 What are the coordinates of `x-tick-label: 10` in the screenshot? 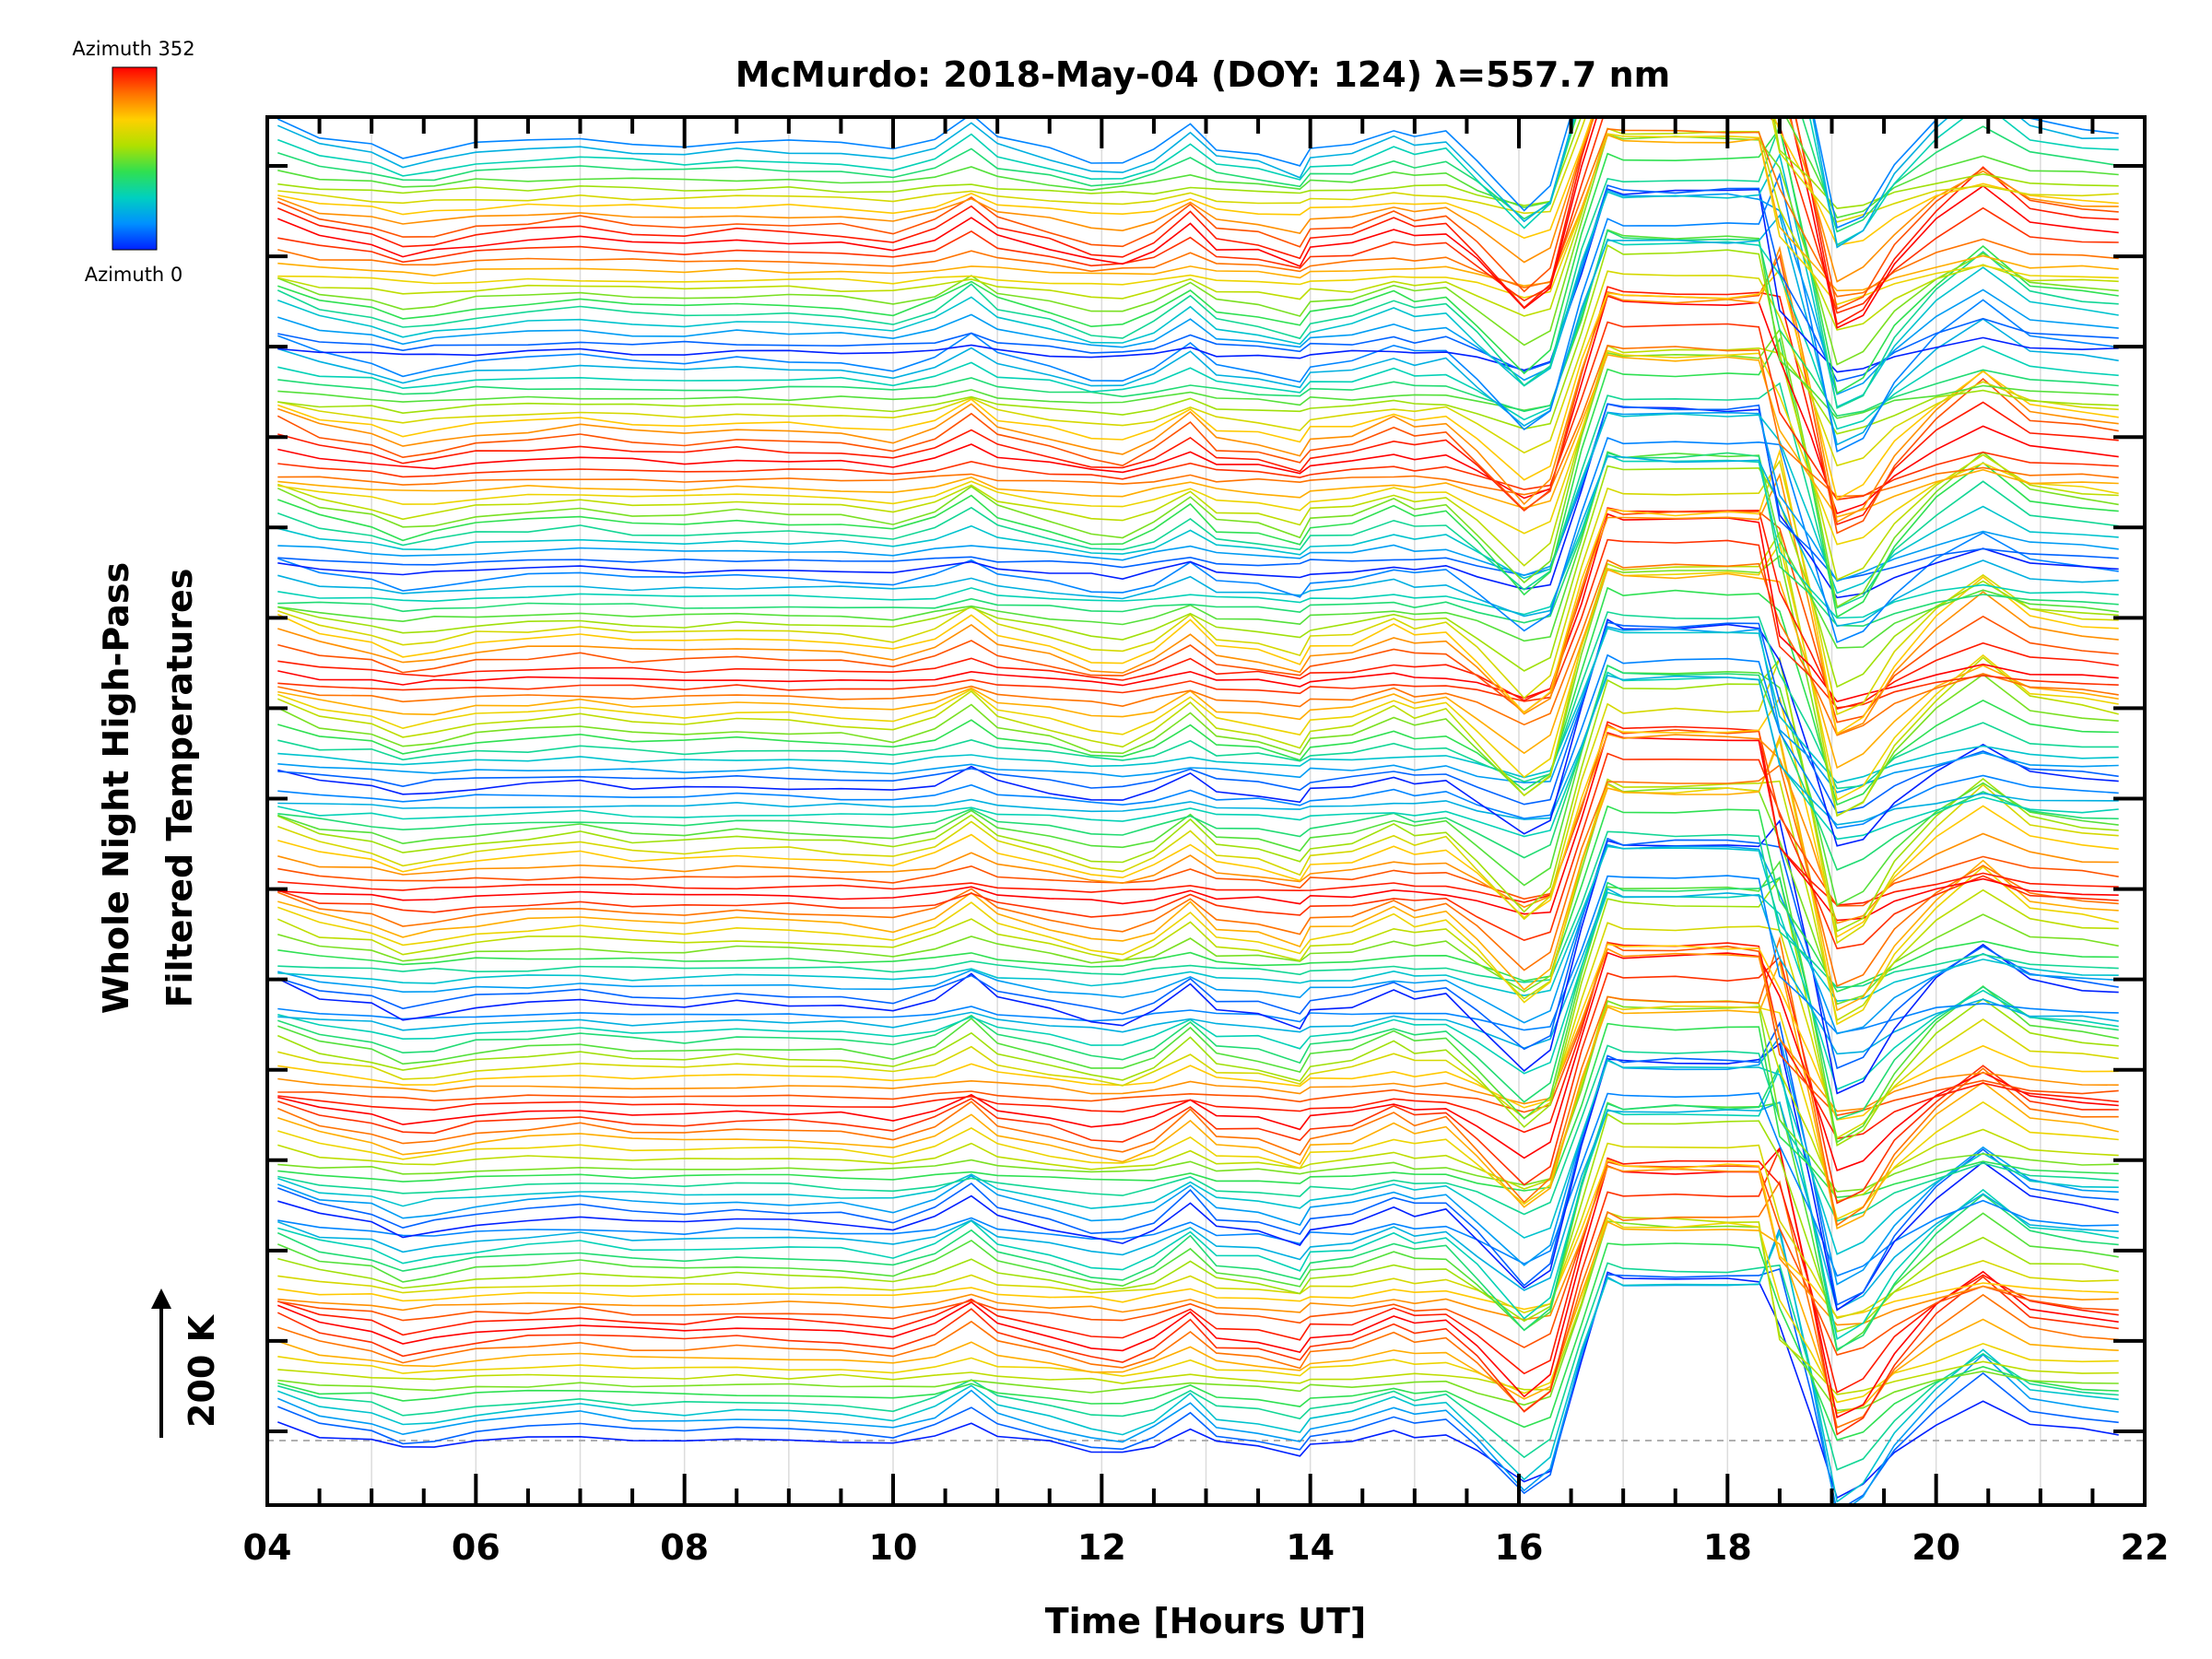 It's located at (893, 1547).